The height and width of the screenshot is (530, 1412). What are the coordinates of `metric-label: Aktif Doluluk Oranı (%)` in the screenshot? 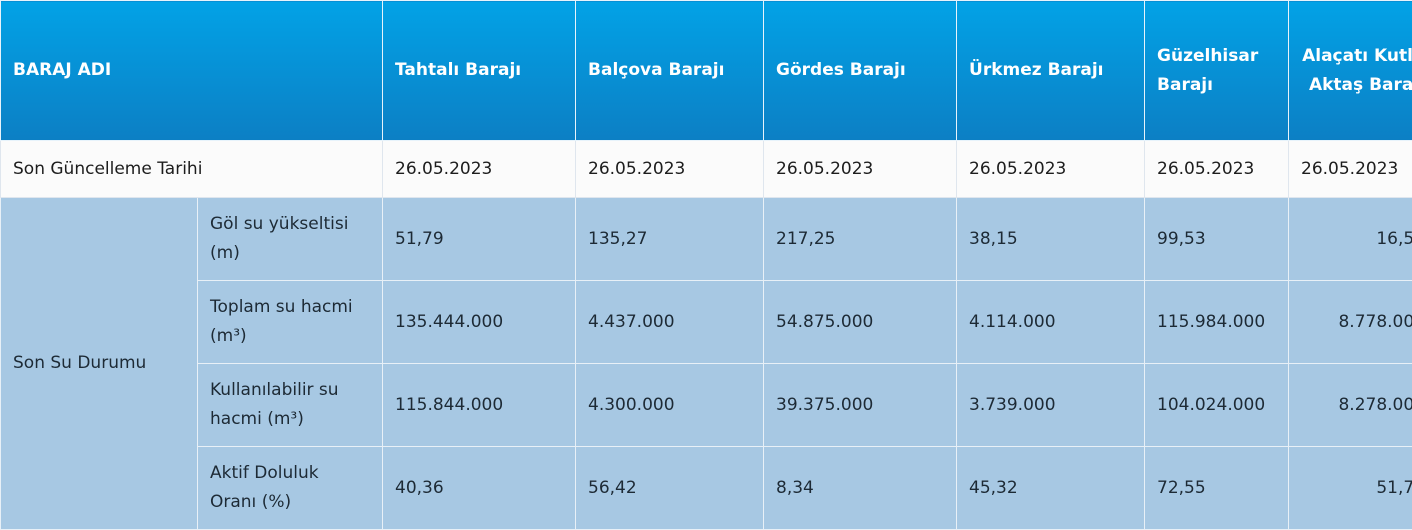 It's located at (290, 488).